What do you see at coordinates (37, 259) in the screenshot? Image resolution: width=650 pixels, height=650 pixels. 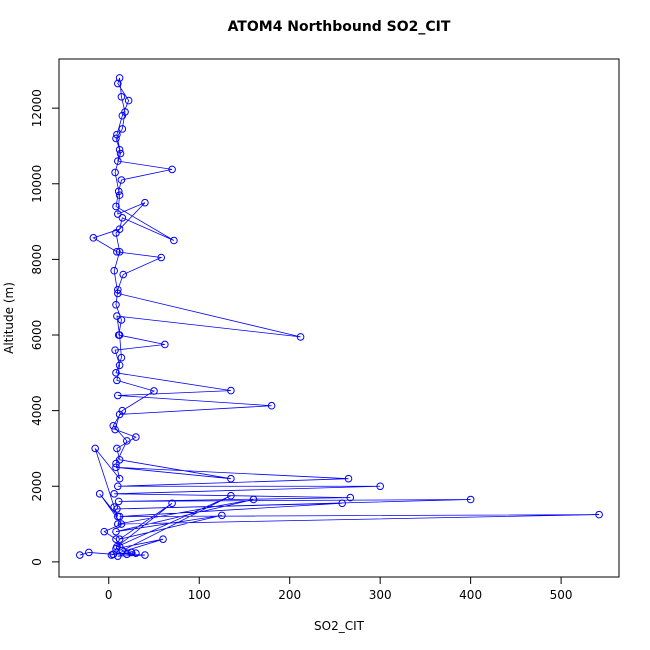 I see `y-tick-label: 8000` at bounding box center [37, 259].